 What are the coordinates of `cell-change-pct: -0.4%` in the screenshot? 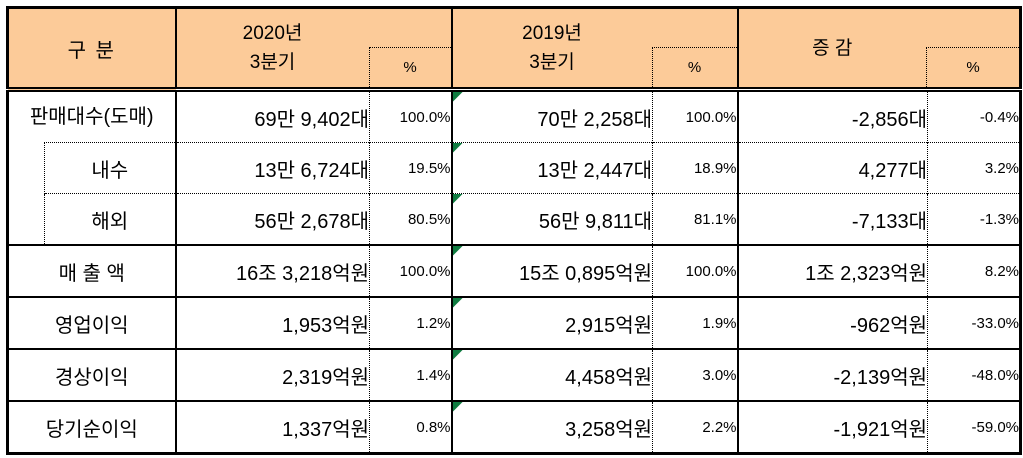 It's located at (974, 116).